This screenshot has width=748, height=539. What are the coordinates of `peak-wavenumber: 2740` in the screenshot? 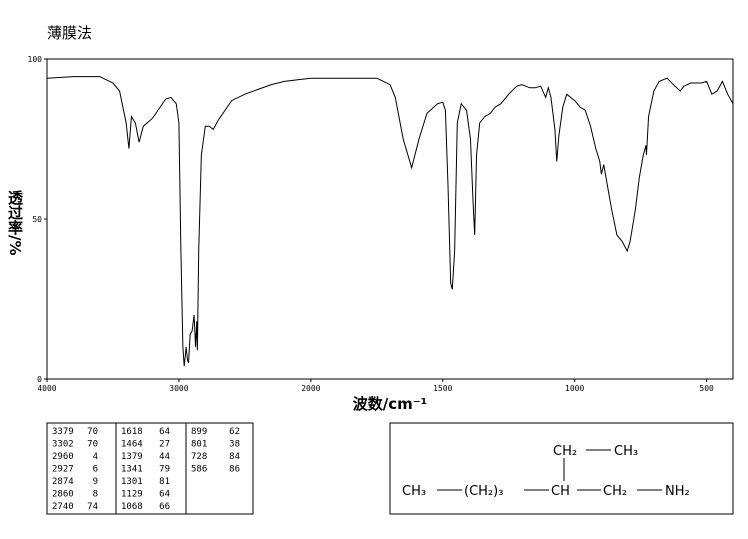 It's located at (63, 507).